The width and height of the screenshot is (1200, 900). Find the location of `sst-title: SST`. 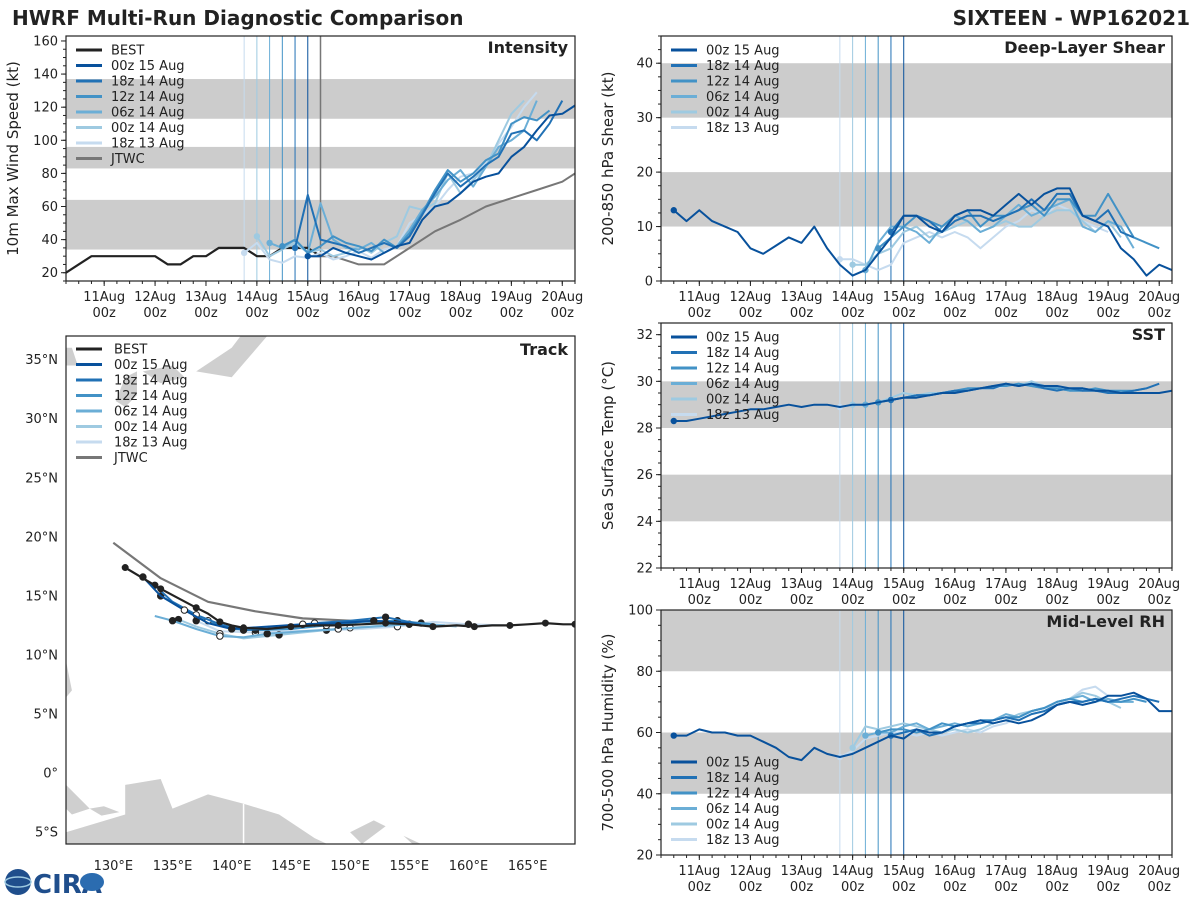

sst-title: SST is located at coordinates (1148, 334).